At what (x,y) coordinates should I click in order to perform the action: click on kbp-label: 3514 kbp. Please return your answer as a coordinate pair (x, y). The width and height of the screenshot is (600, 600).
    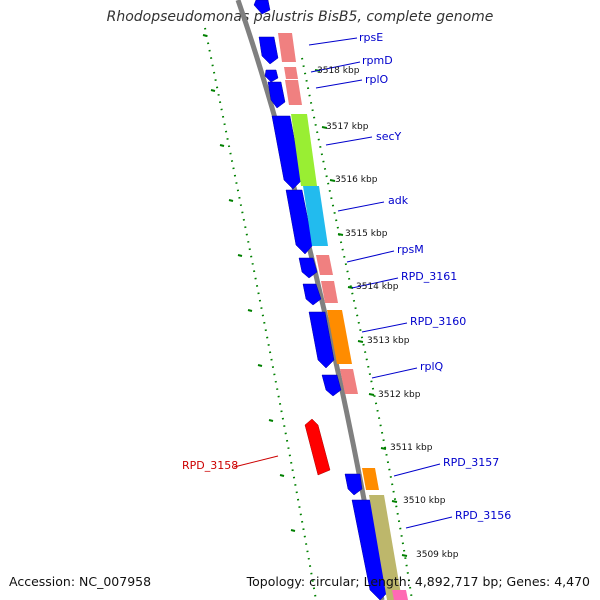
    Looking at the image, I should click on (377, 287).